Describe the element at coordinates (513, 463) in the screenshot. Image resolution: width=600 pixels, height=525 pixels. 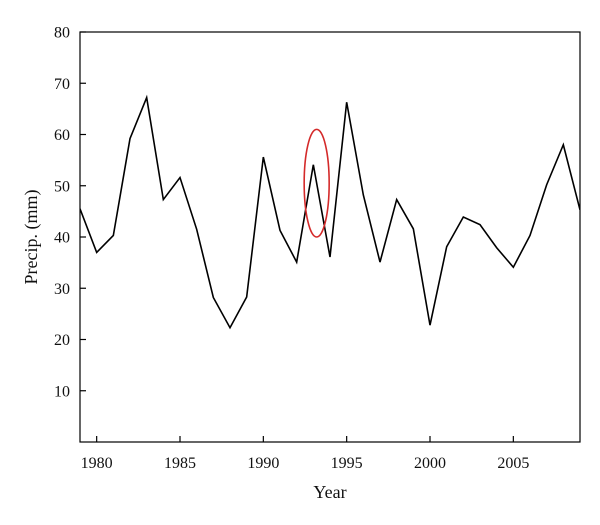
I see `x-tick-label: 2005` at that location.